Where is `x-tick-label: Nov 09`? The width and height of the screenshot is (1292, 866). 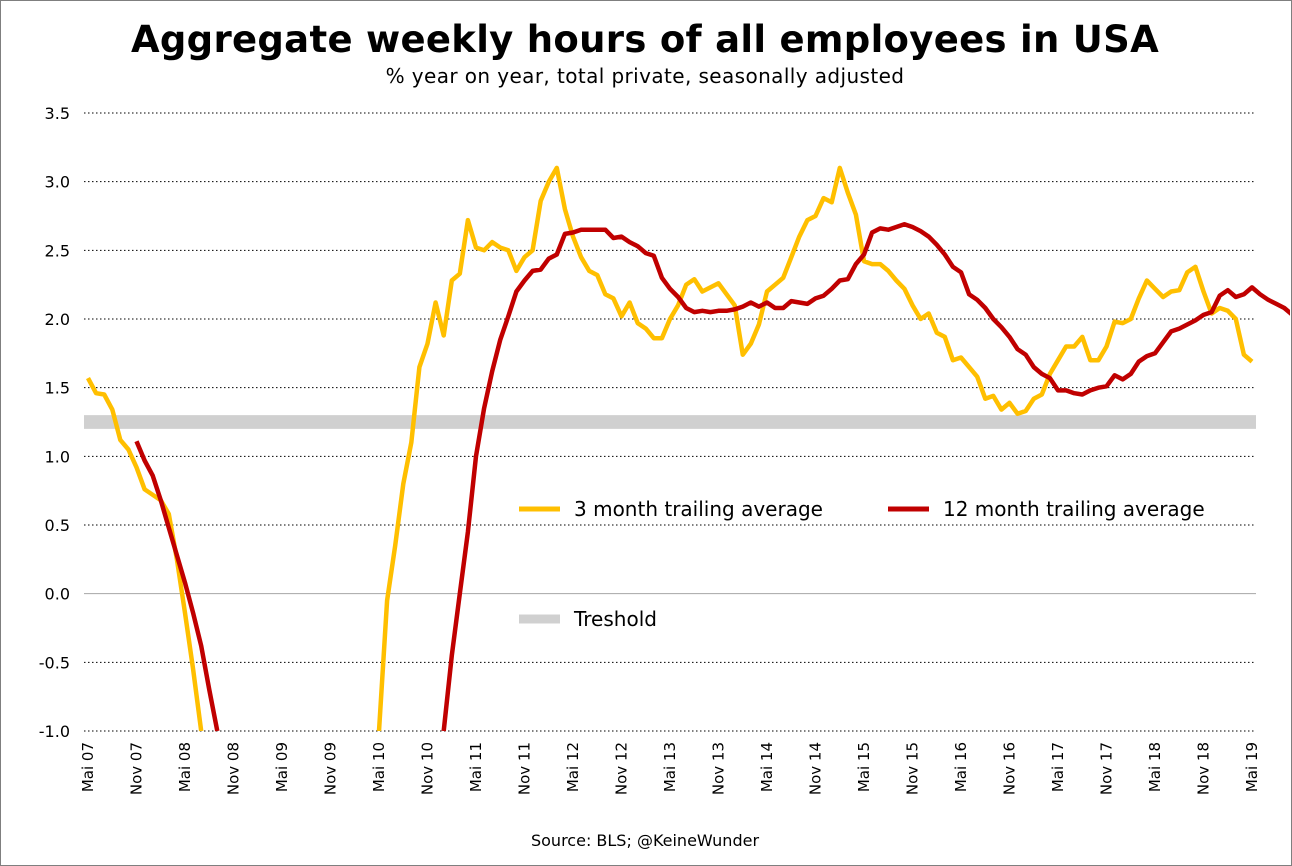
x-tick-label: Nov 09 is located at coordinates (331, 768).